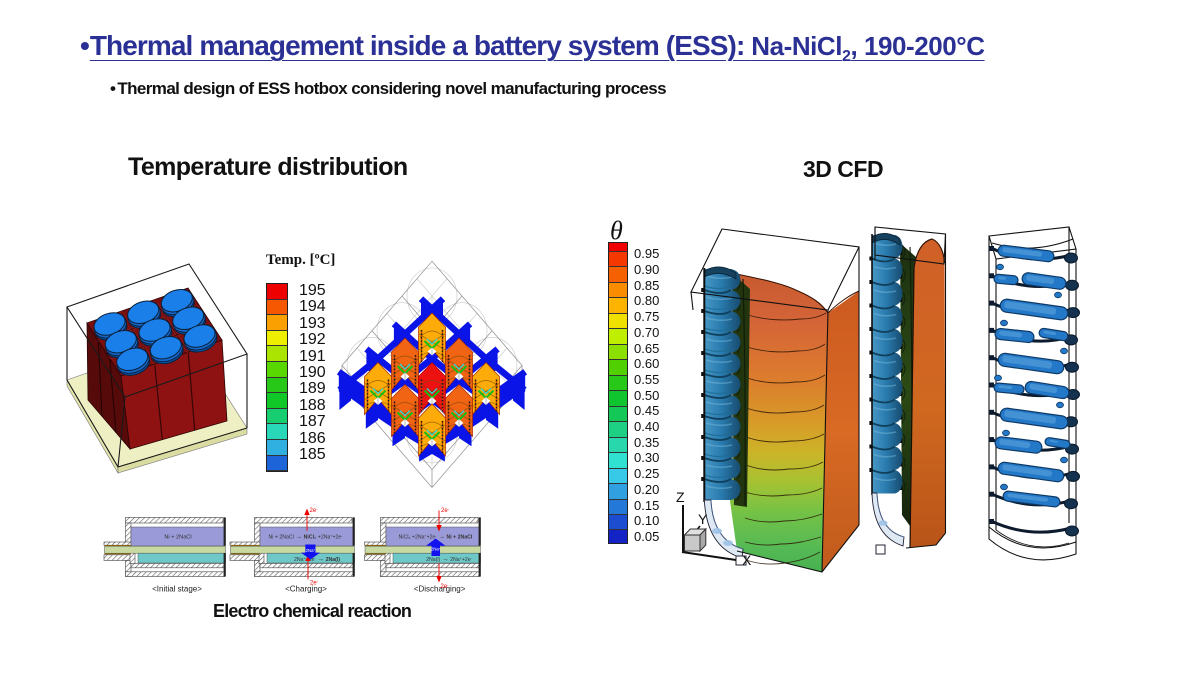 The height and width of the screenshot is (690, 1181). Describe the element at coordinates (680, 497) in the screenshot. I see `svg-text: Z` at that location.